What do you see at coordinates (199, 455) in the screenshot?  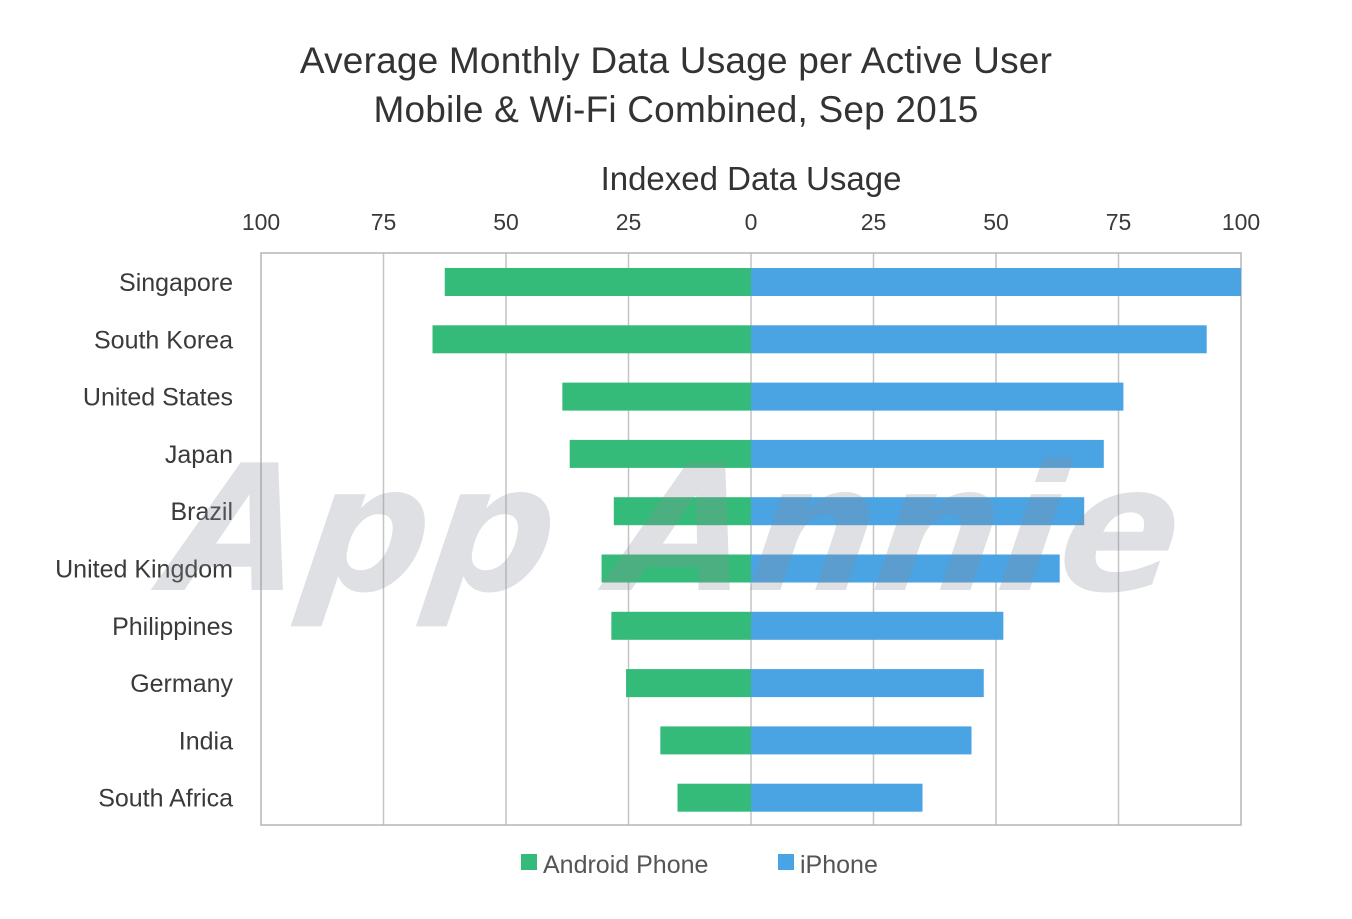 I see `category-label: Japan` at bounding box center [199, 455].